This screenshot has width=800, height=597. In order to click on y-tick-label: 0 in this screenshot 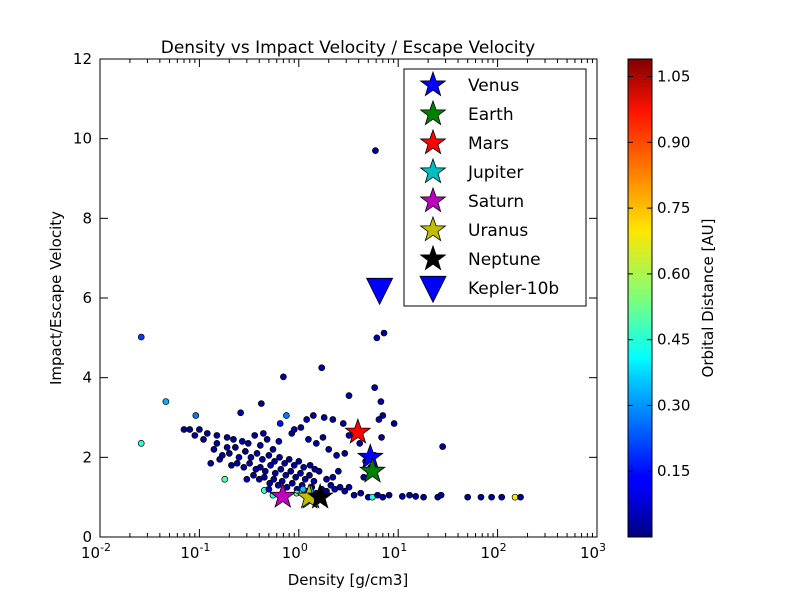, I will do `click(87, 537)`.